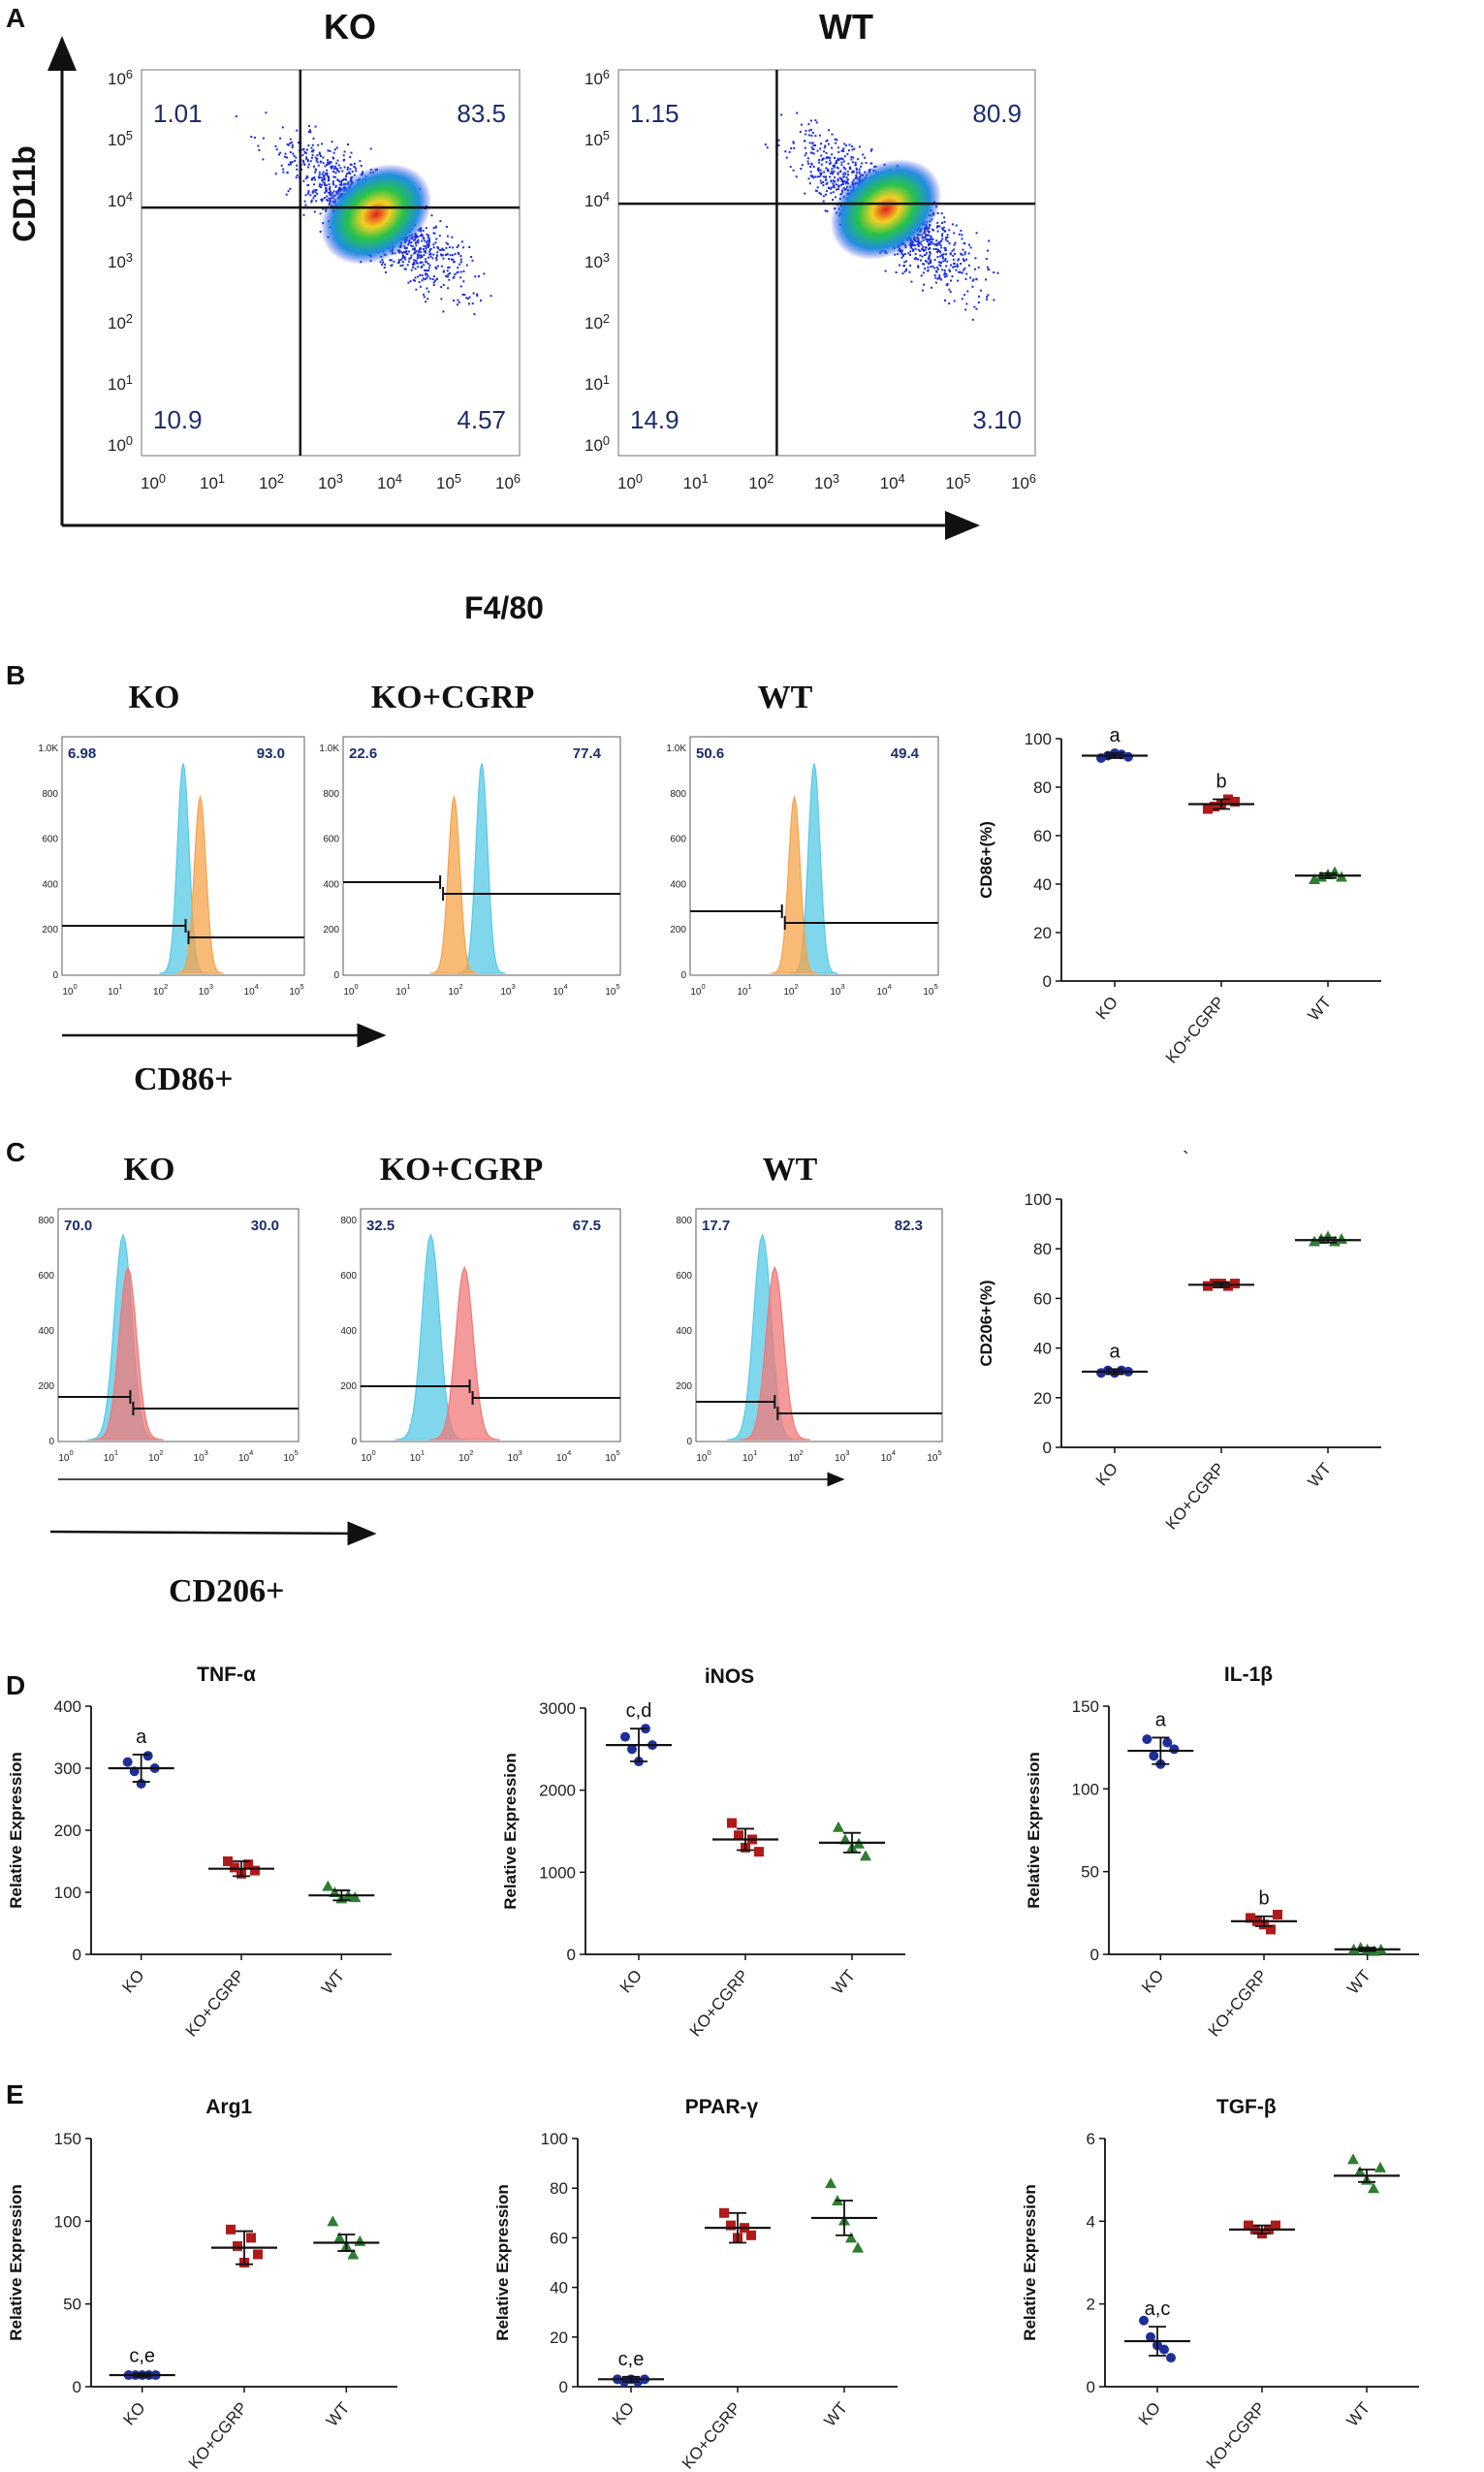 The height and width of the screenshot is (2472, 1484). Describe the element at coordinates (271, 753) in the screenshot. I see `histogram-right-percent: 93.0` at that location.